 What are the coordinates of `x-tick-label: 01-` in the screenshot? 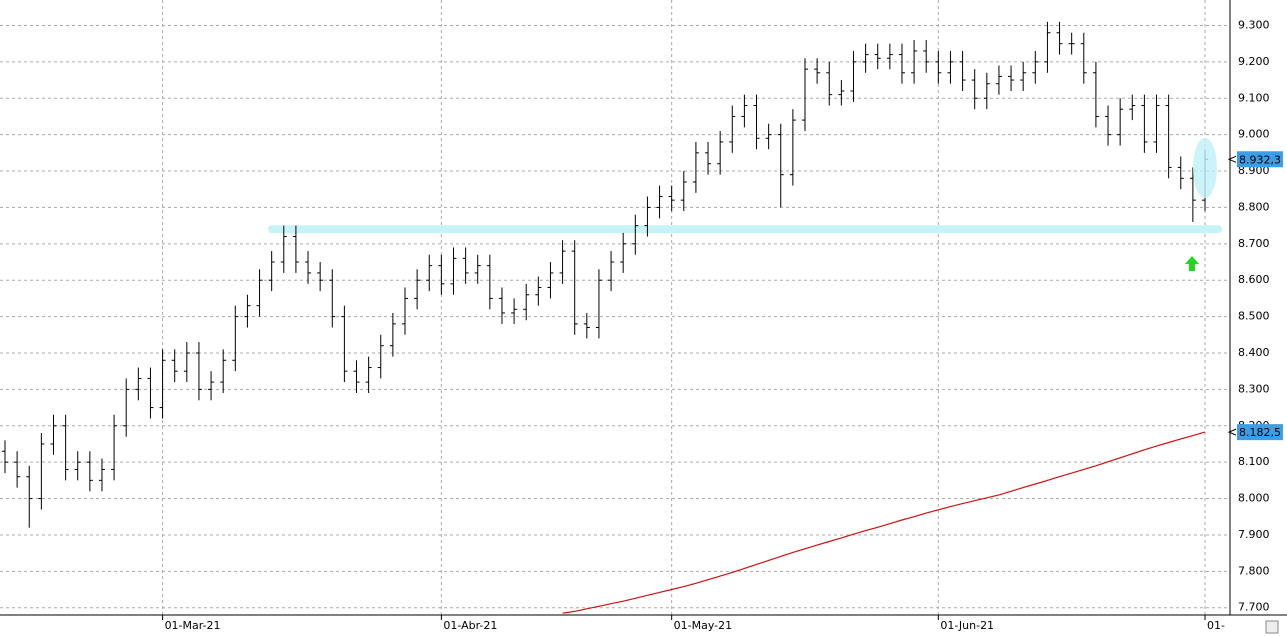 It's located at (1216, 625).